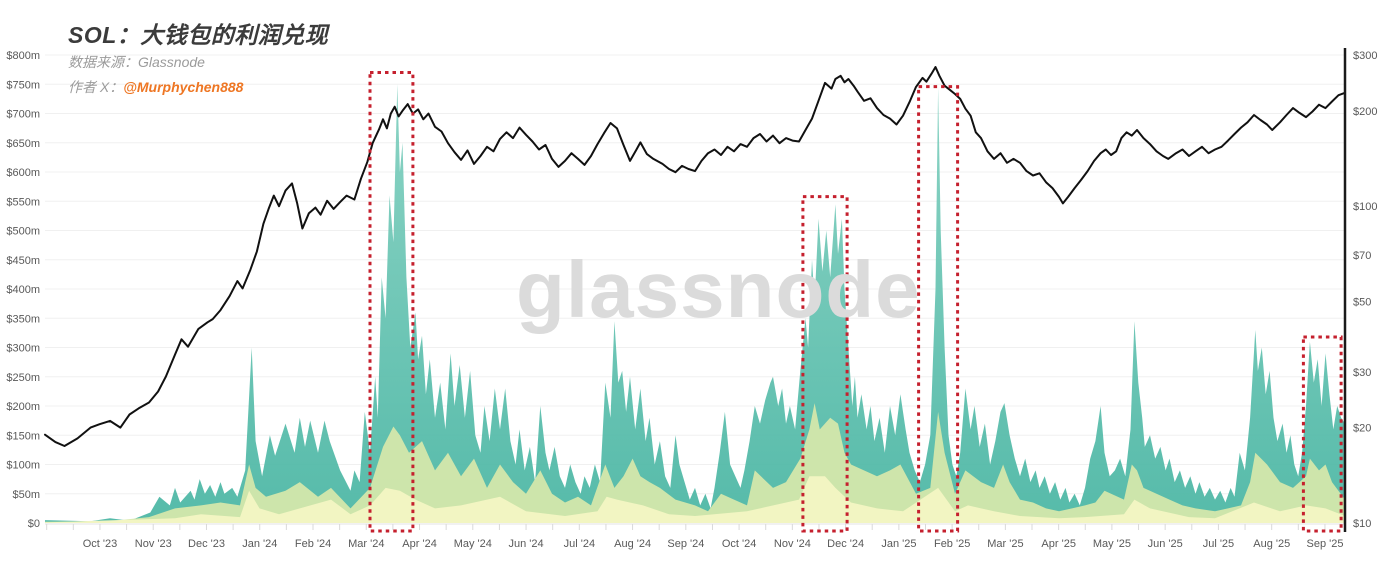 This screenshot has height=564, width=1381. Describe the element at coordinates (1365, 112) in the screenshot. I see `y-axis-right-label: $200` at that location.